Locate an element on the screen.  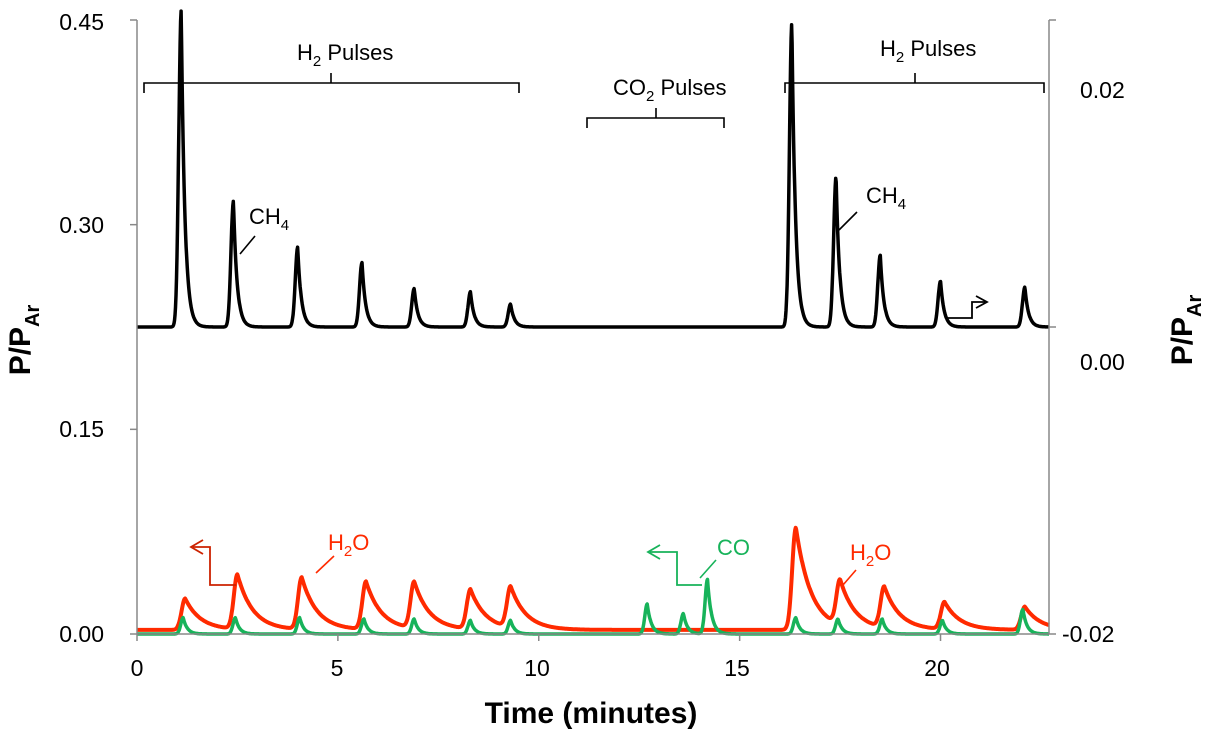
y-right-tick-label: -0.02 is located at coordinates (1088, 634).